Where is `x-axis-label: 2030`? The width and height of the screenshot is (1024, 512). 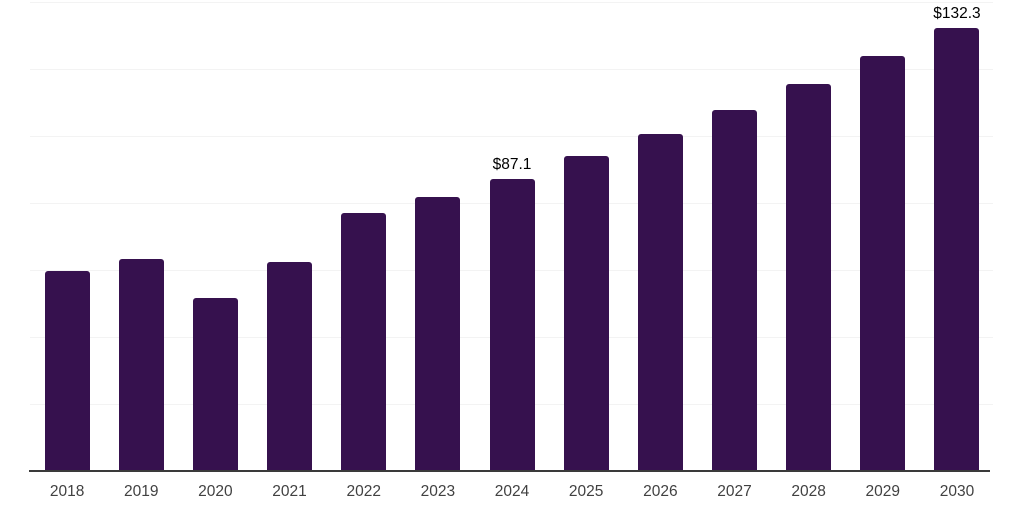 x-axis-label: 2030 is located at coordinates (957, 491).